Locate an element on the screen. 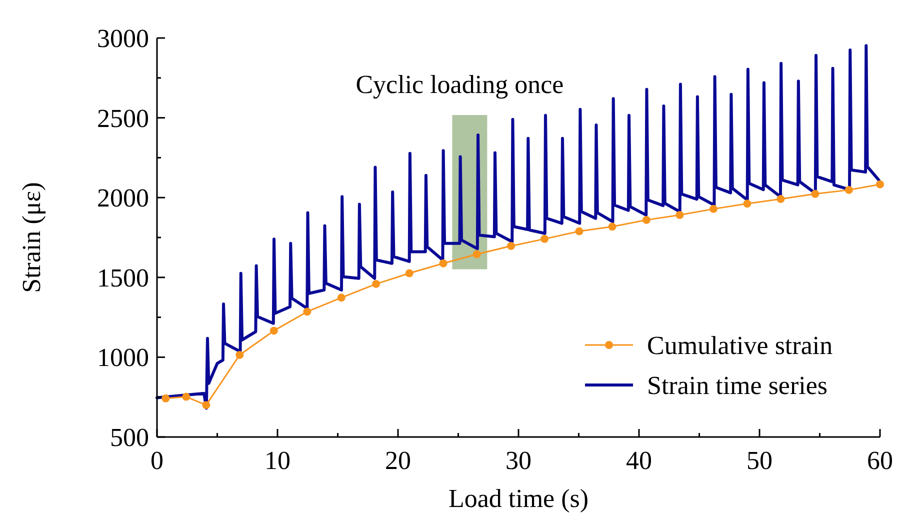  x-tick-label: 20 is located at coordinates (398, 460).